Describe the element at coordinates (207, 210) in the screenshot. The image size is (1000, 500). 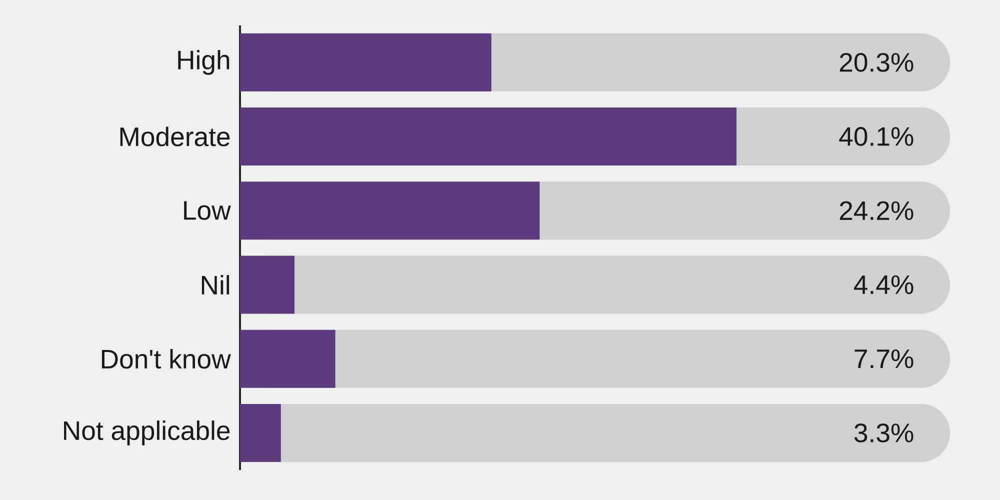
I see `y-tick-label: Low` at that location.